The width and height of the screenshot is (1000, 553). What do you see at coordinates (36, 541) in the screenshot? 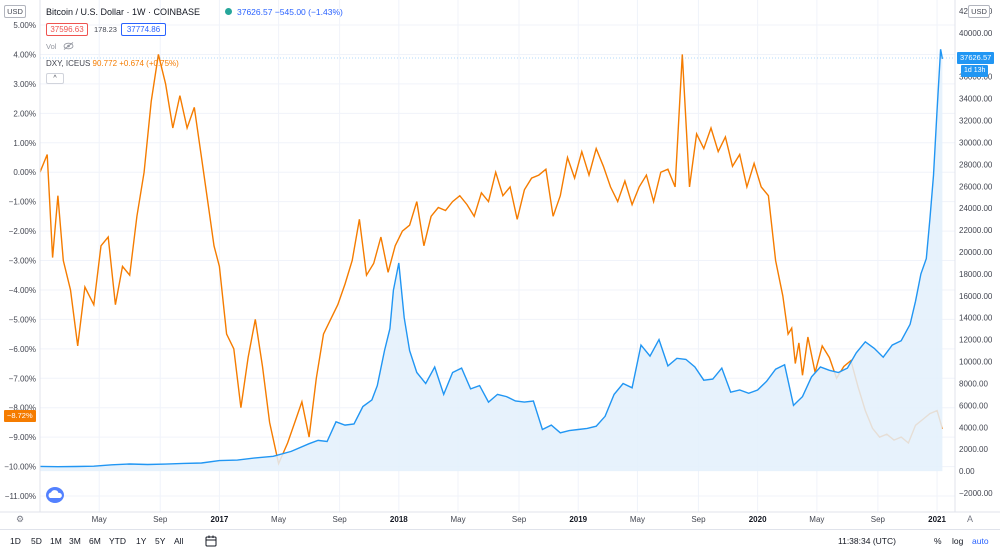
I see `timeframe-5d-button: 5D` at bounding box center [36, 541].